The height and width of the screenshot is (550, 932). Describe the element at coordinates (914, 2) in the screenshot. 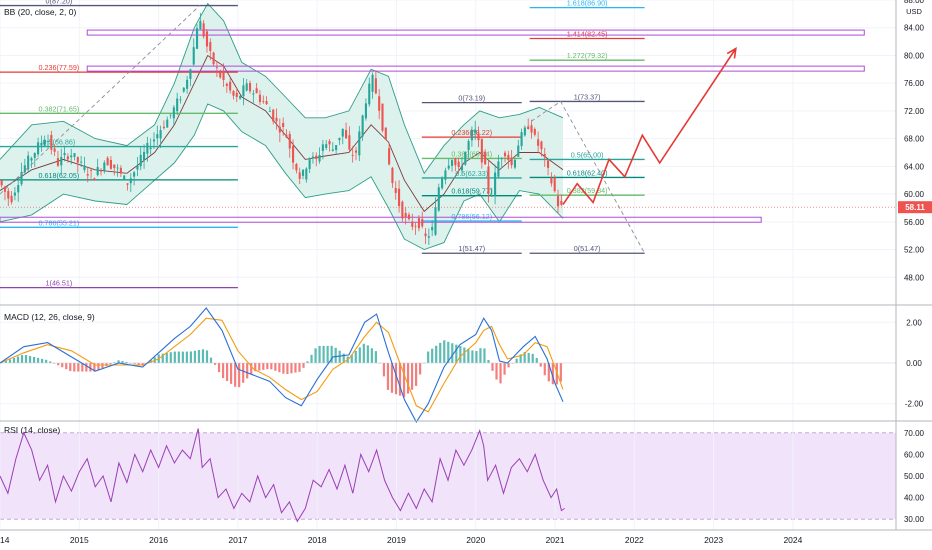

I see `y-tick-label: 88.00` at that location.